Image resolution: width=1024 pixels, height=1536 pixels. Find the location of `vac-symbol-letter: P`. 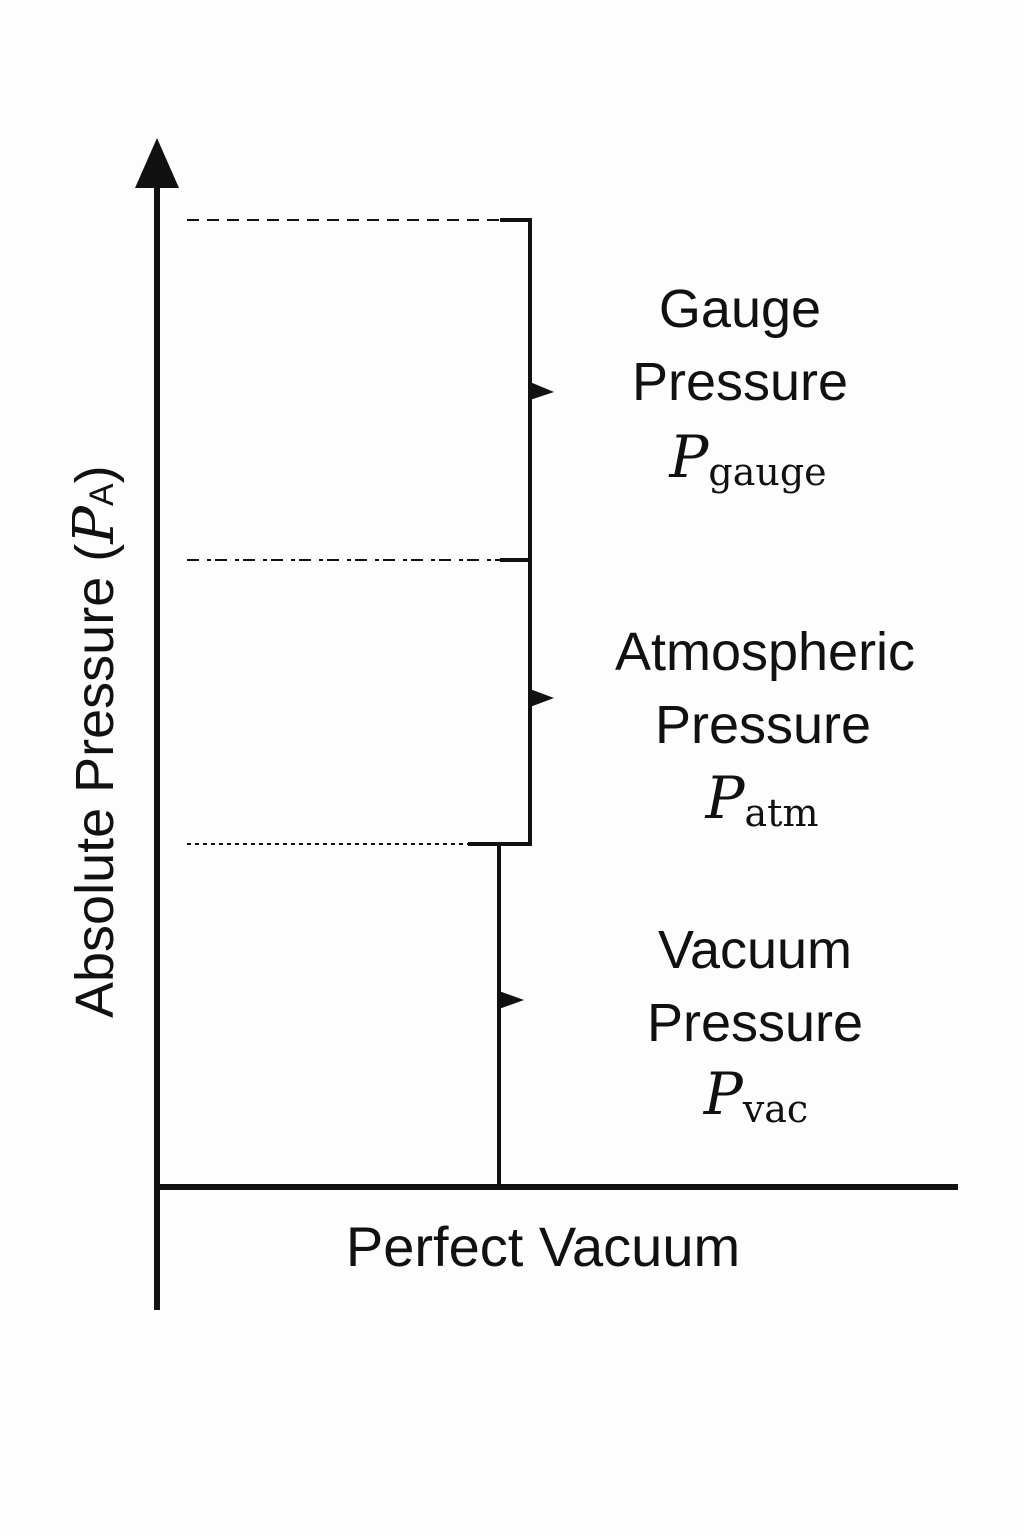

vac-symbol-letter: P is located at coordinates (723, 1094).